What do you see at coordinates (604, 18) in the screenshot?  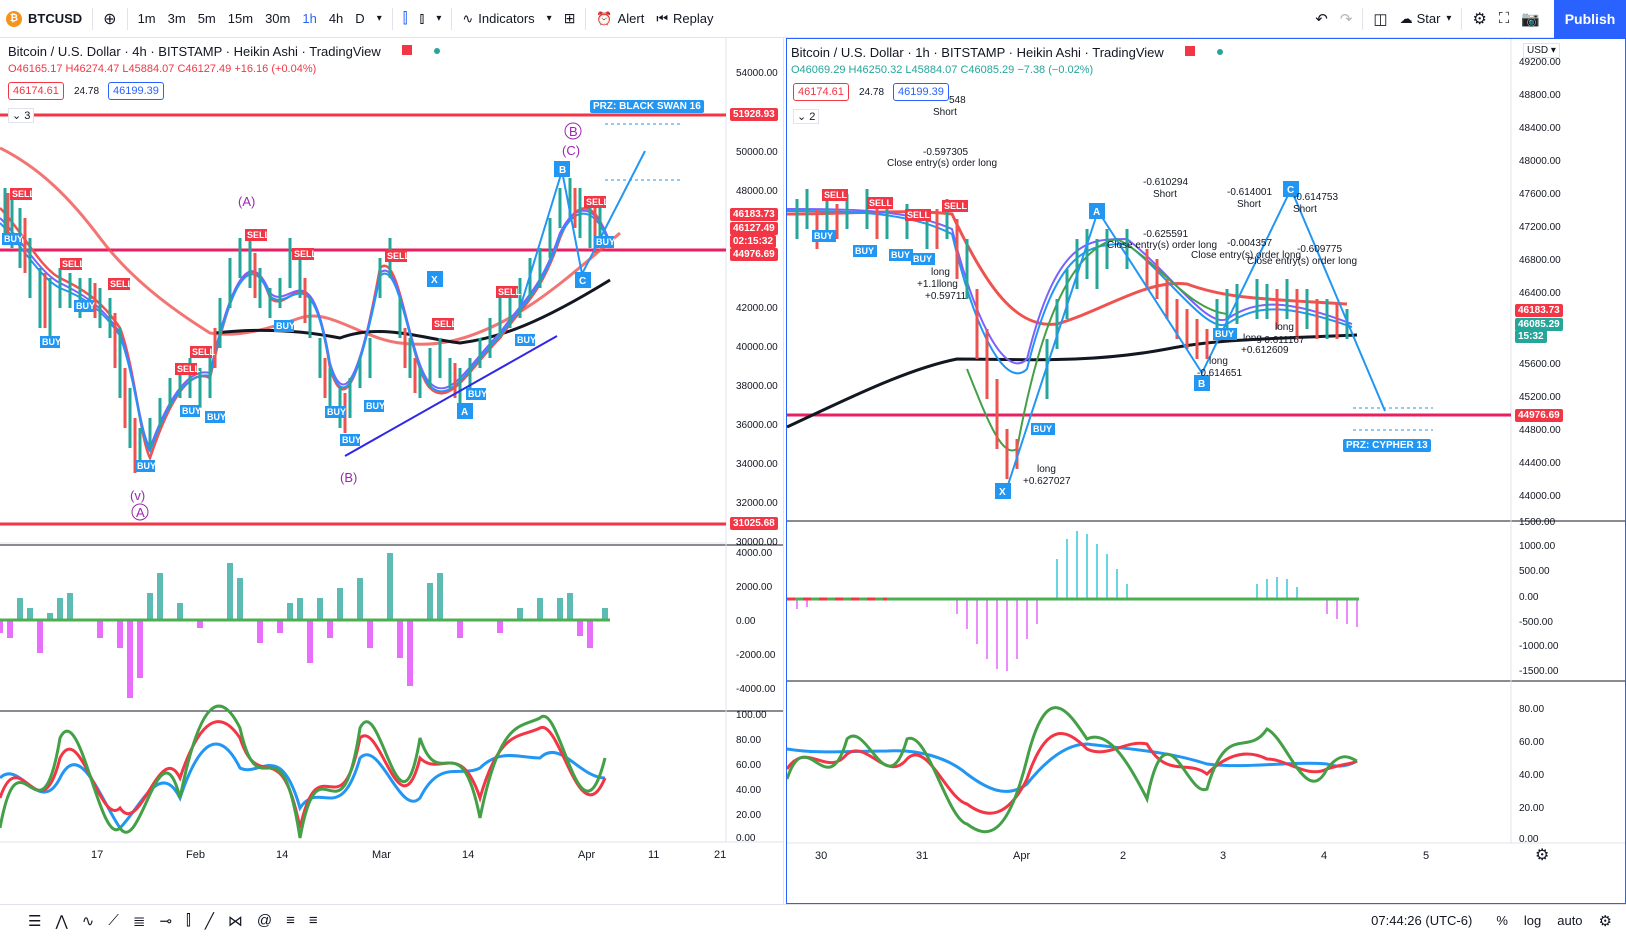 I see `alarm-clock-icon: ⏰` at bounding box center [604, 18].